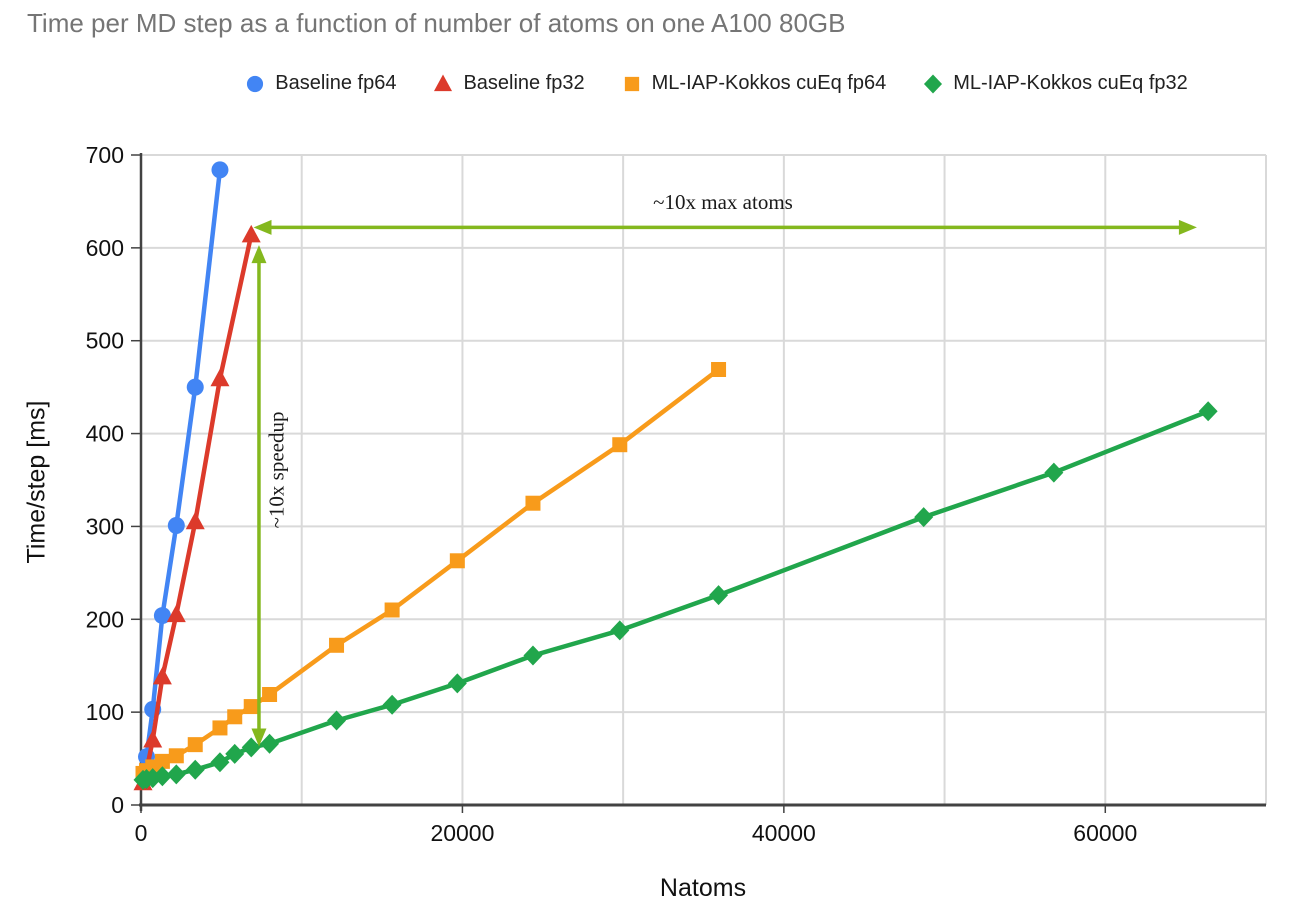 The width and height of the screenshot is (1313, 914). I want to click on legend-item-mliap-cueq-fp32: ML-IAP-Kokkos cuEq fp32, so click(1055, 83).